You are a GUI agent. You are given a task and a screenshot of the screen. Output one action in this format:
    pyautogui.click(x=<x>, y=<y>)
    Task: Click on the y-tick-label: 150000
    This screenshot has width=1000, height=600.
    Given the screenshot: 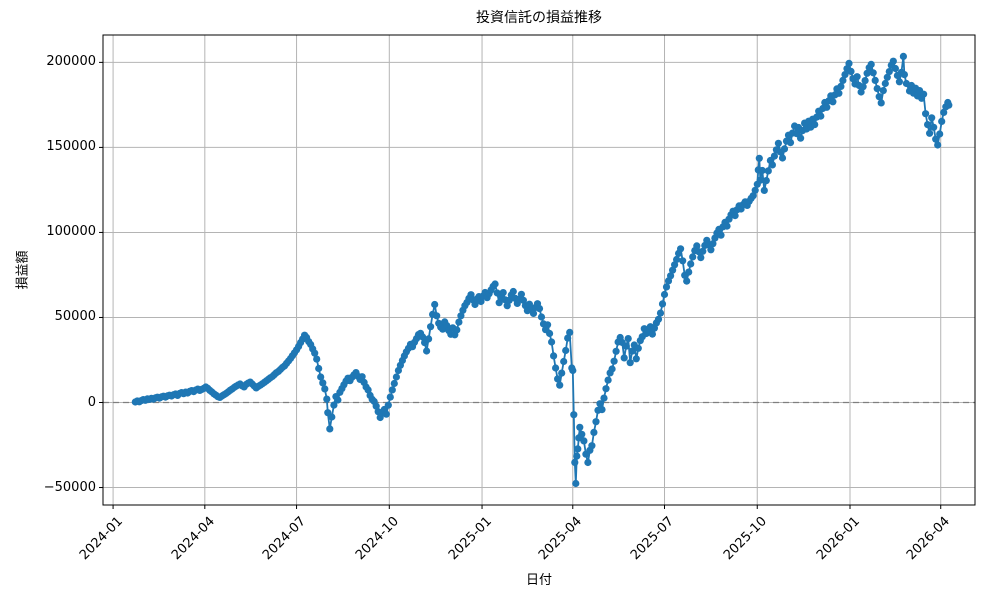 What is the action you would take?
    pyautogui.click(x=71, y=147)
    